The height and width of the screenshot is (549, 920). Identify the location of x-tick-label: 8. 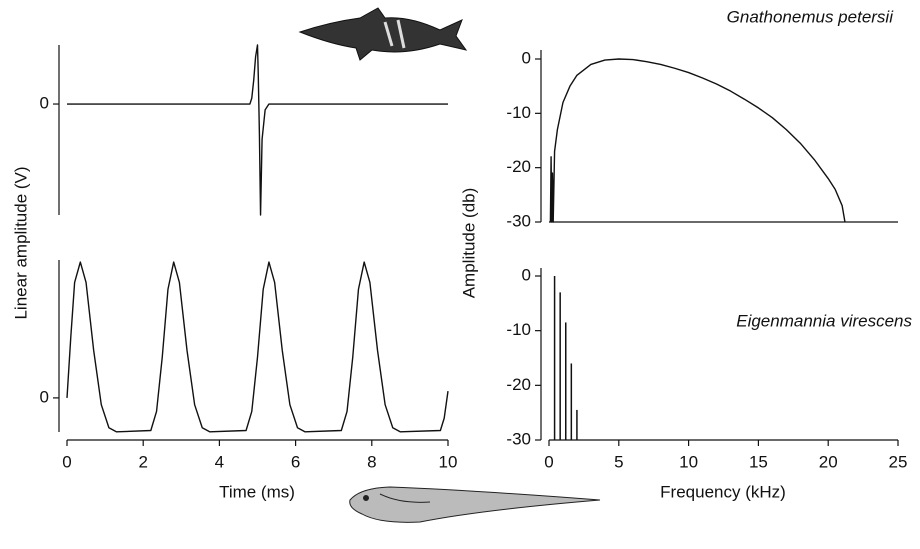
(371, 461).